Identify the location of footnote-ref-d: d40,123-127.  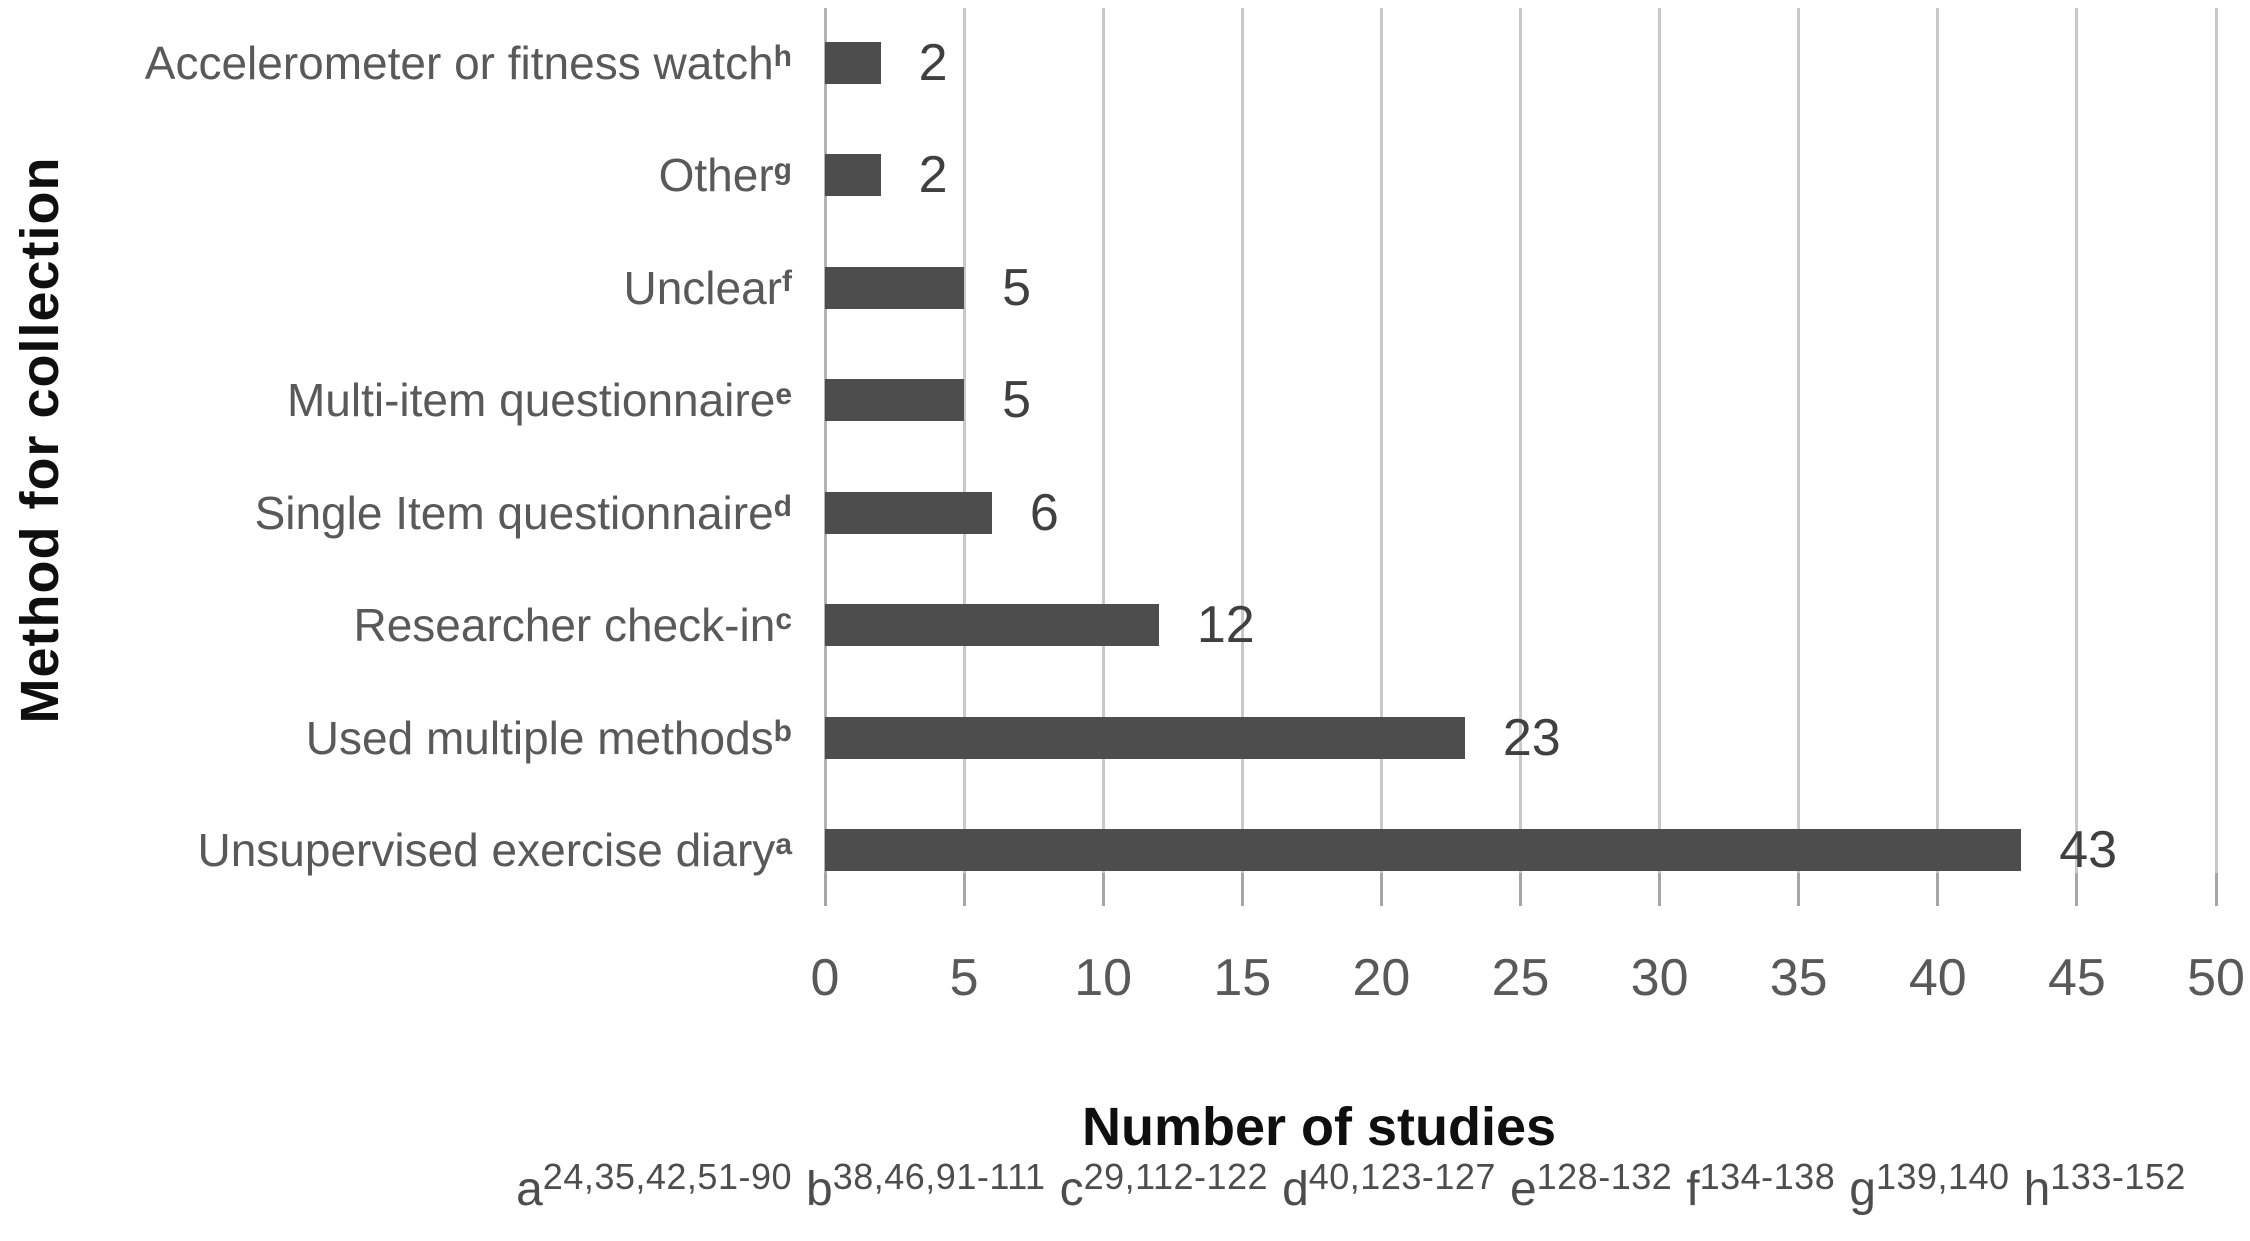
(1389, 1186).